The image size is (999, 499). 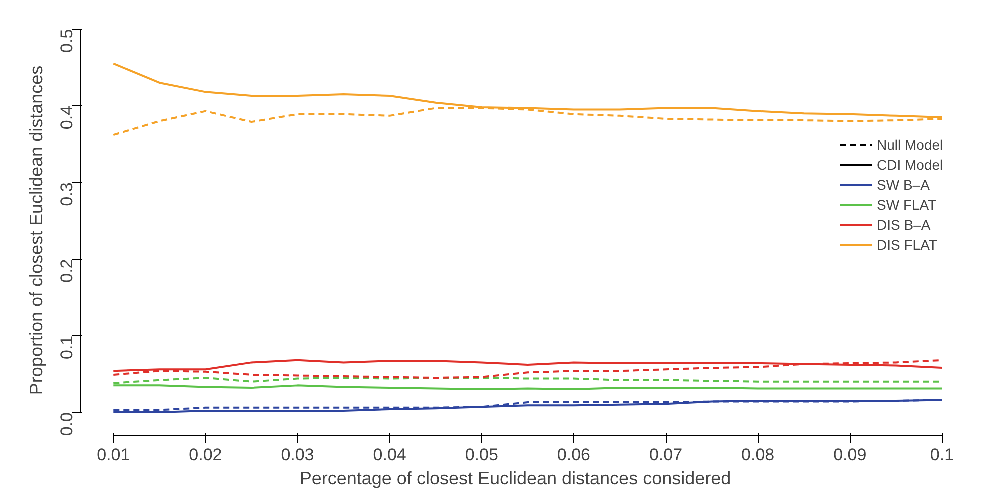 What do you see at coordinates (67, 424) in the screenshot?
I see `y-tick-label: 0.0` at bounding box center [67, 424].